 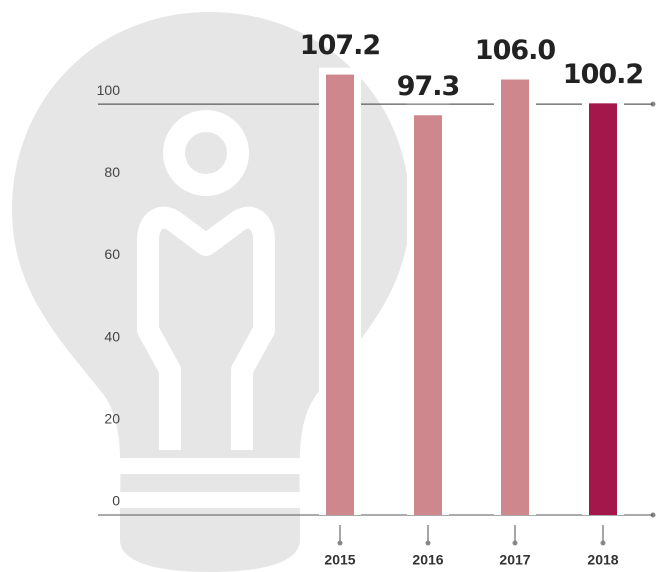 What do you see at coordinates (109, 90) in the screenshot?
I see `y-tick-label: 100` at bounding box center [109, 90].